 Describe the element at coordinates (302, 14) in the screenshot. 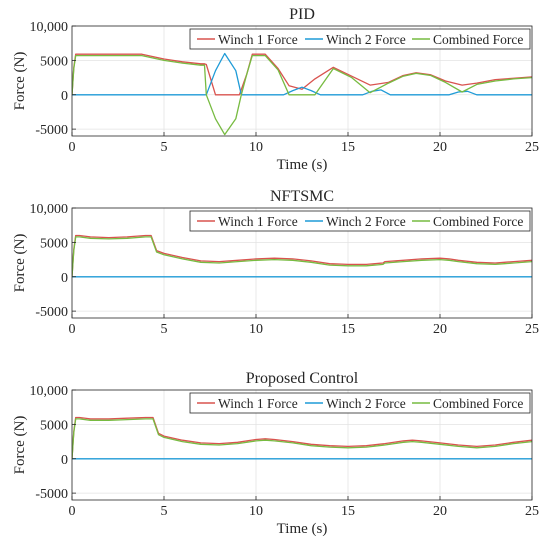

I see `chart-title: PID` at that location.